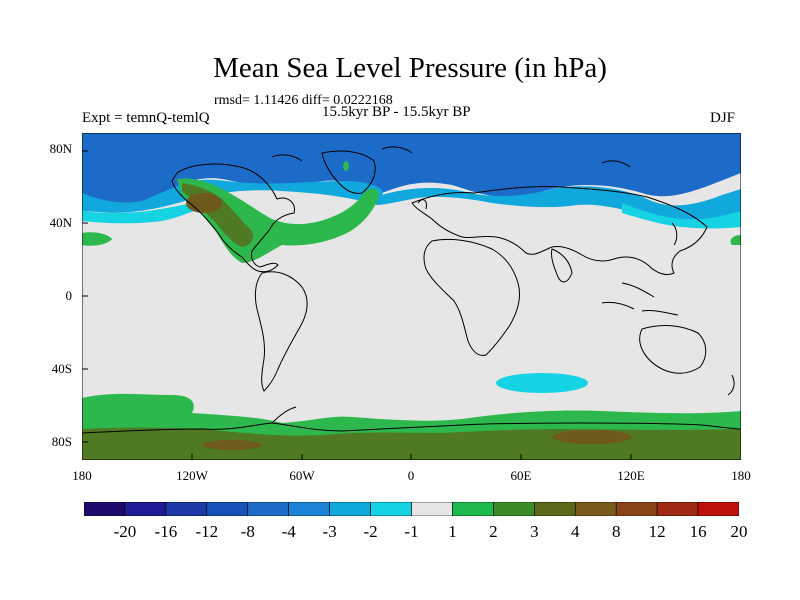  I want to click on northern-negative-anomaly, so click(411, 168).